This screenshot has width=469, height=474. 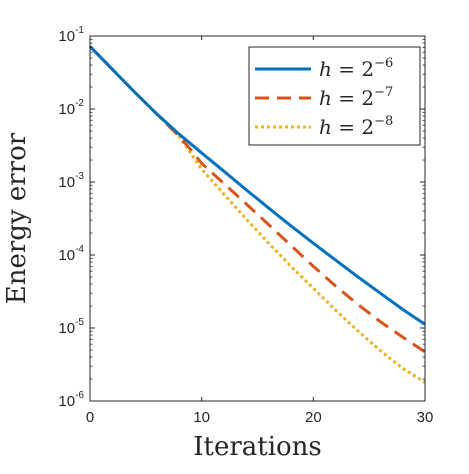 I want to click on legend-box, so click(x=334, y=96).